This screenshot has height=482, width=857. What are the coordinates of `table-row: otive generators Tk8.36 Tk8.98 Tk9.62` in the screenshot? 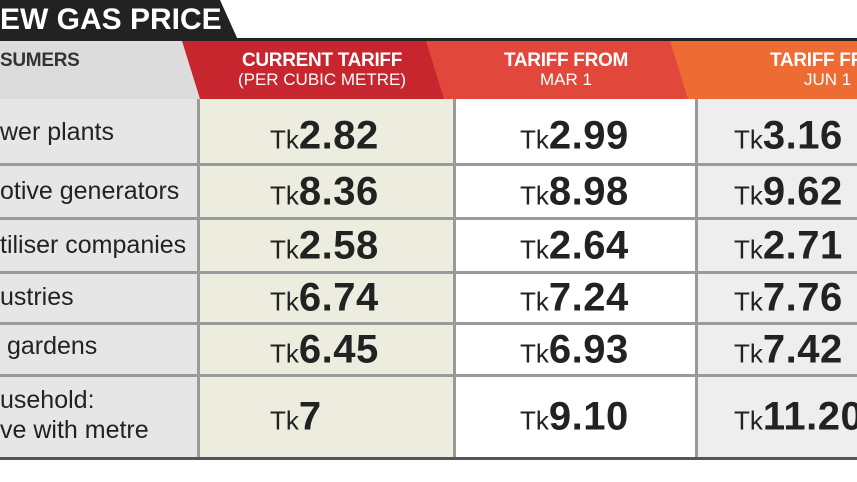 It's located at (428, 193).